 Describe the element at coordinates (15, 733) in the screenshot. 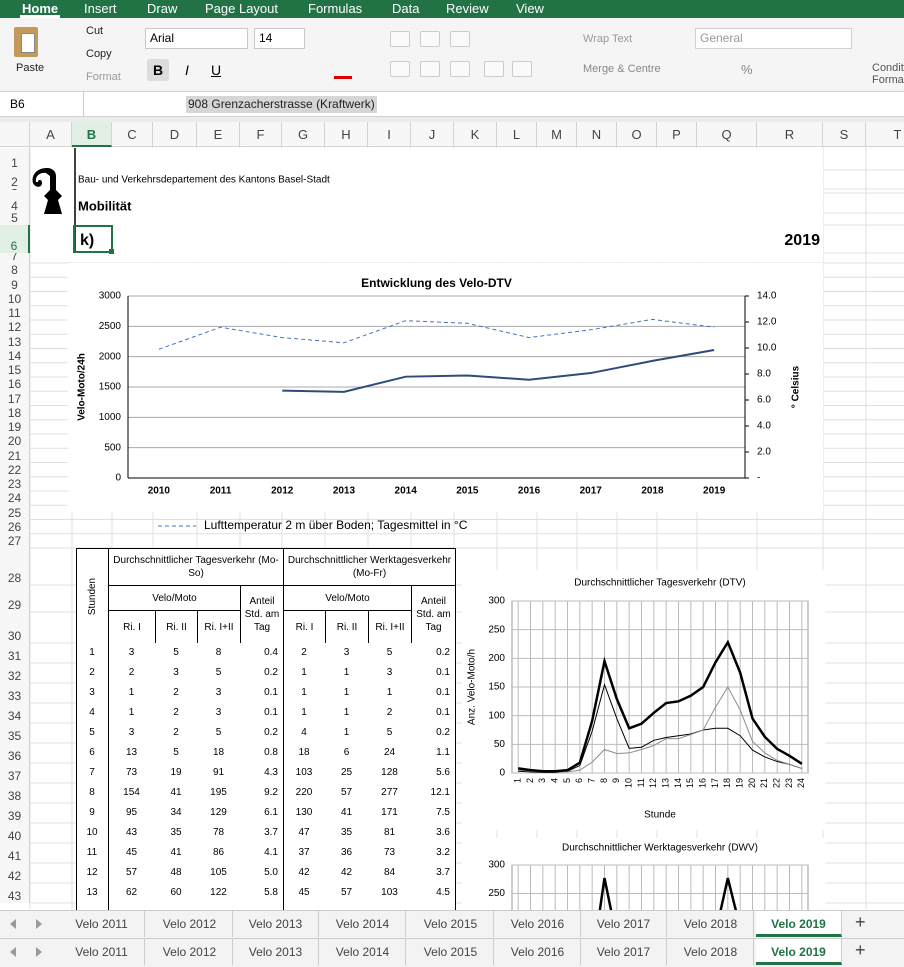

I see `row-header: 35` at that location.